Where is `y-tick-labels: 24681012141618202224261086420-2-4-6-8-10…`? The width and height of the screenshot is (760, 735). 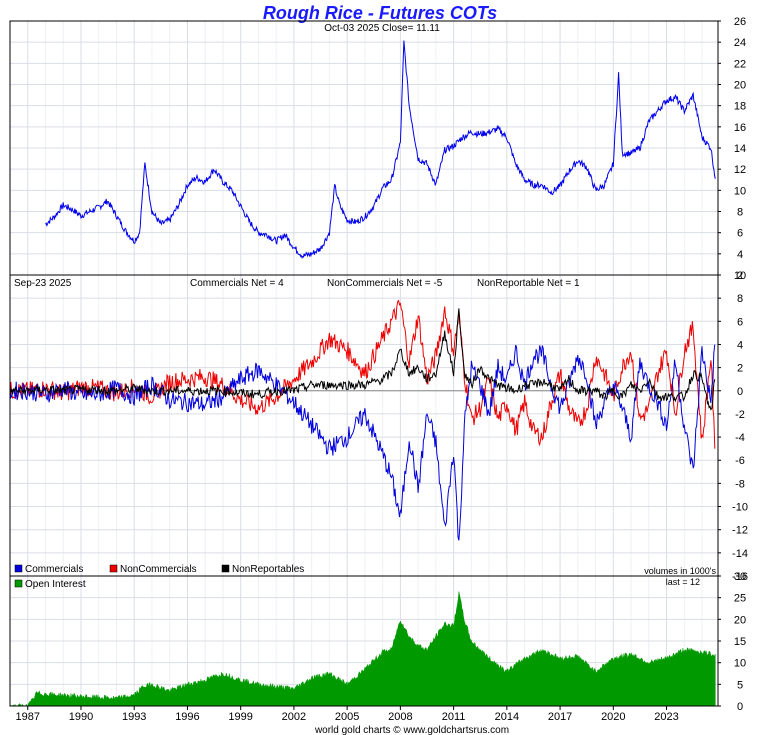 y-tick-labels: 24681012141618202224261086420-2-4-6-8-10… is located at coordinates (733, 364).